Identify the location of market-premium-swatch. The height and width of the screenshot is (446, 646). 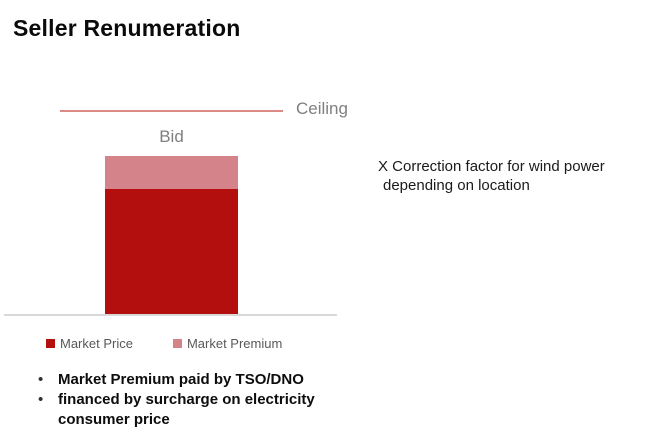
(177, 343).